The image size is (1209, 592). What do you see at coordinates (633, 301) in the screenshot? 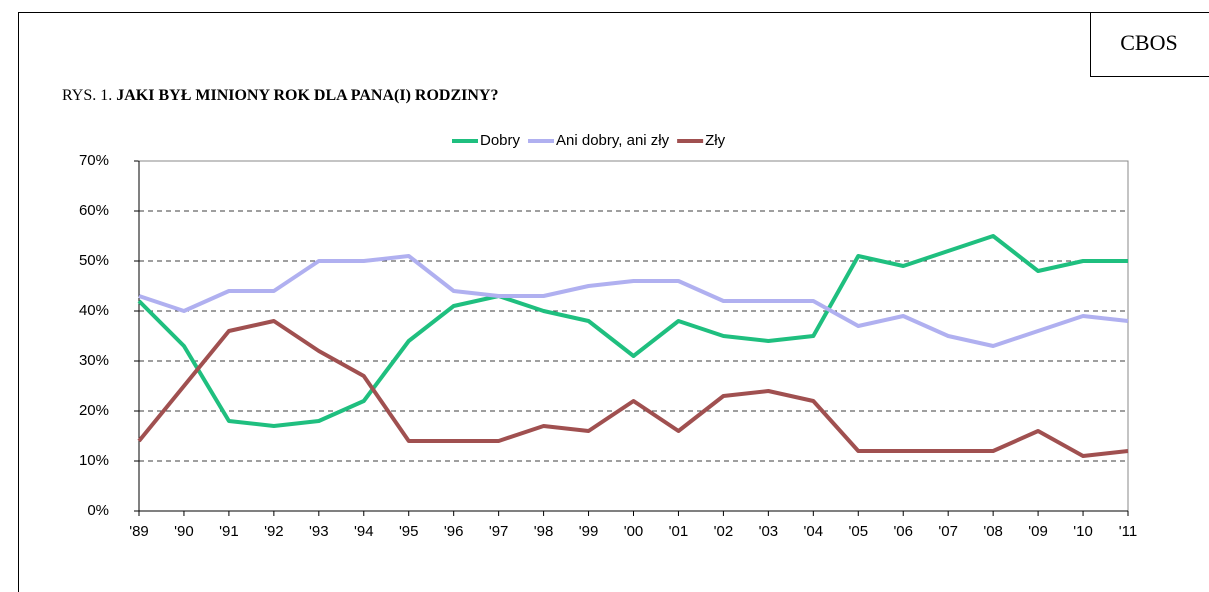
I see `series-line` at bounding box center [633, 301].